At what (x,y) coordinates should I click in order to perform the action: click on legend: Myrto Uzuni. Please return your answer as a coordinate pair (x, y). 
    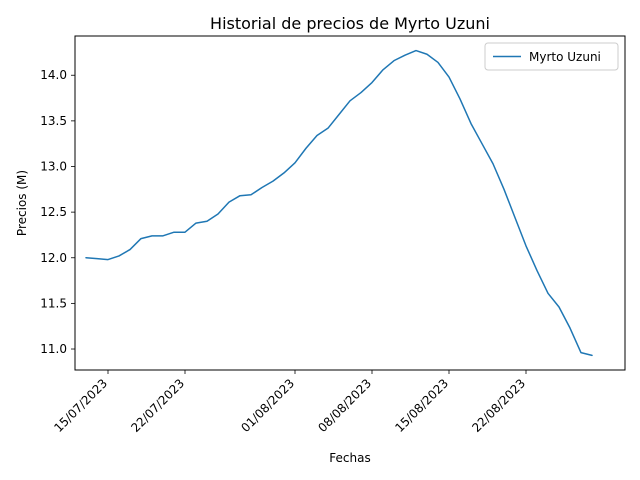
    Looking at the image, I should click on (551, 56).